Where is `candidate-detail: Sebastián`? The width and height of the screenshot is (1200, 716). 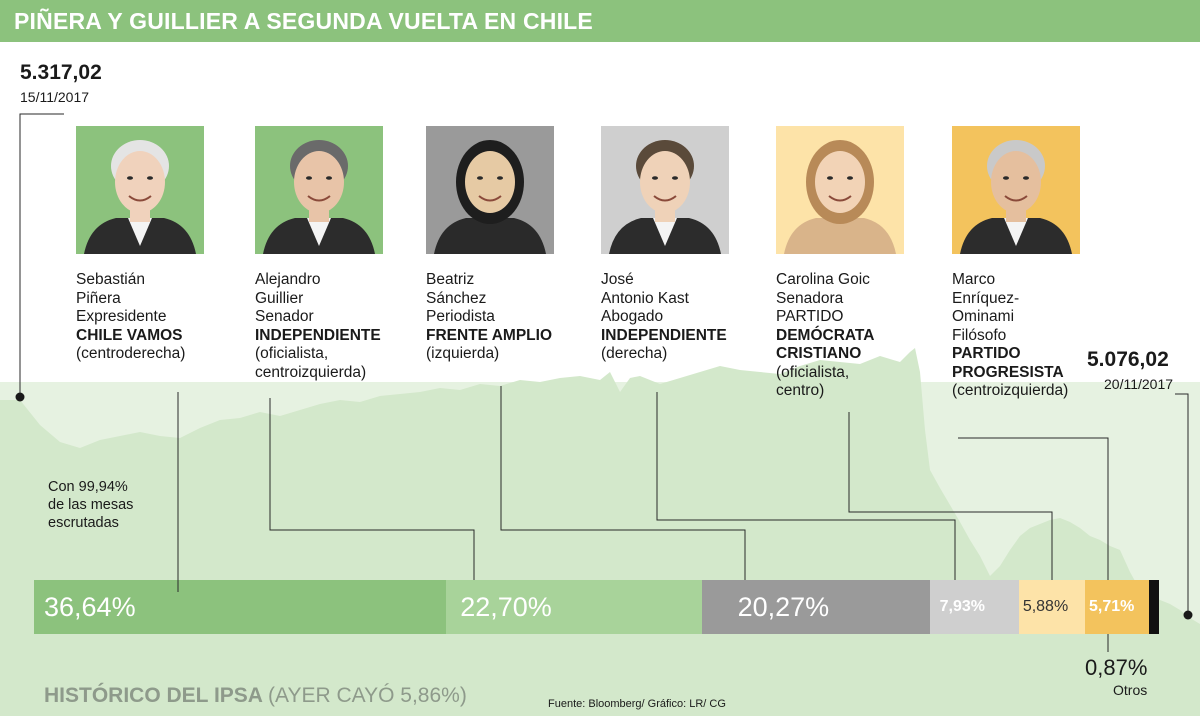
candidate-detail: Sebastián is located at coordinates (110, 279).